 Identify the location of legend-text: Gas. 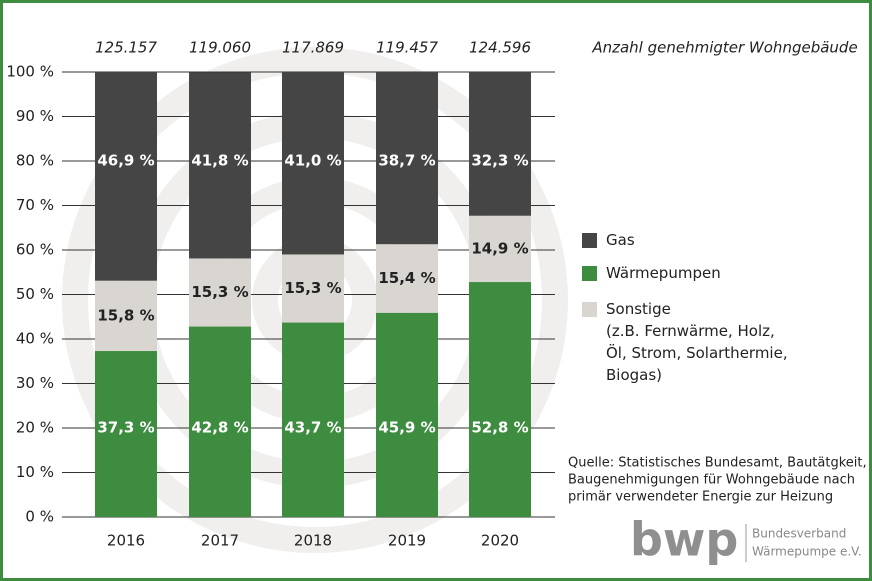
(620, 240).